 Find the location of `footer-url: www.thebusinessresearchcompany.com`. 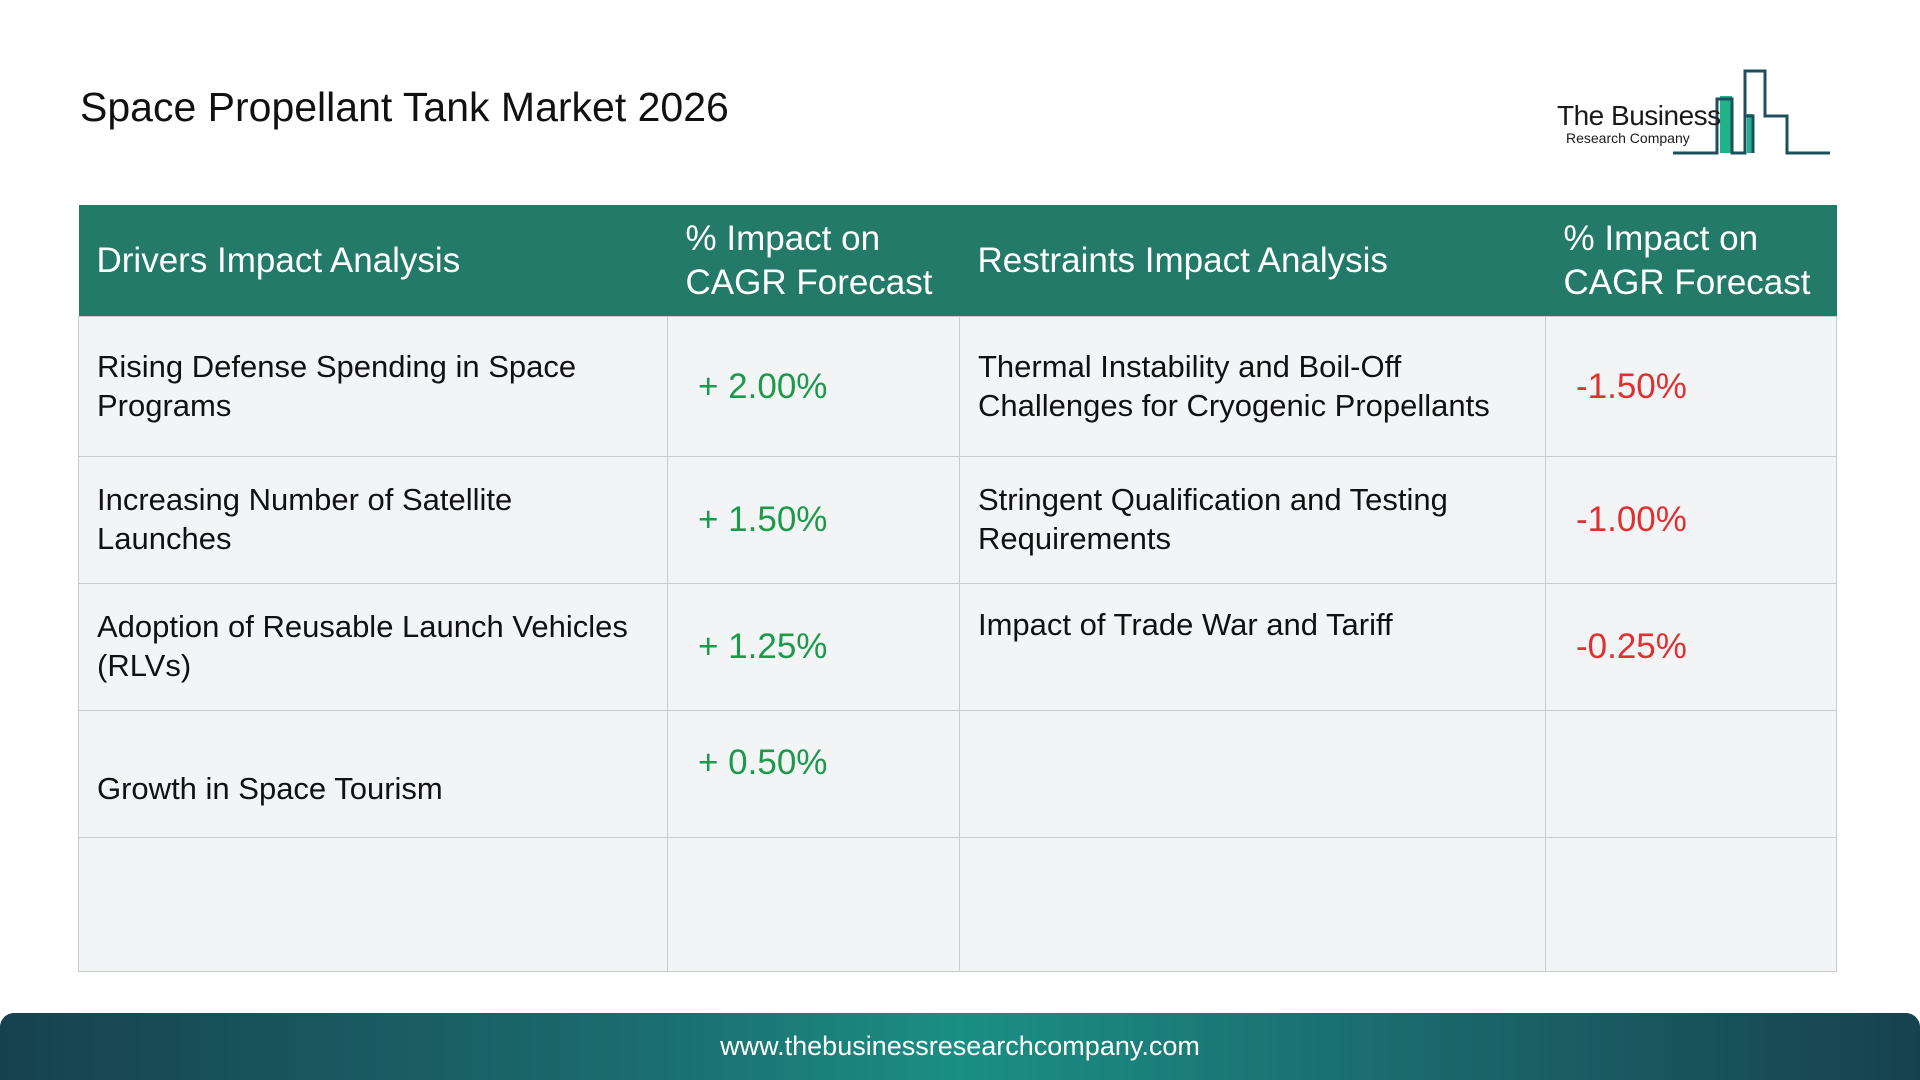

footer-url: www.thebusinessresearchcompany.com is located at coordinates (960, 1046).